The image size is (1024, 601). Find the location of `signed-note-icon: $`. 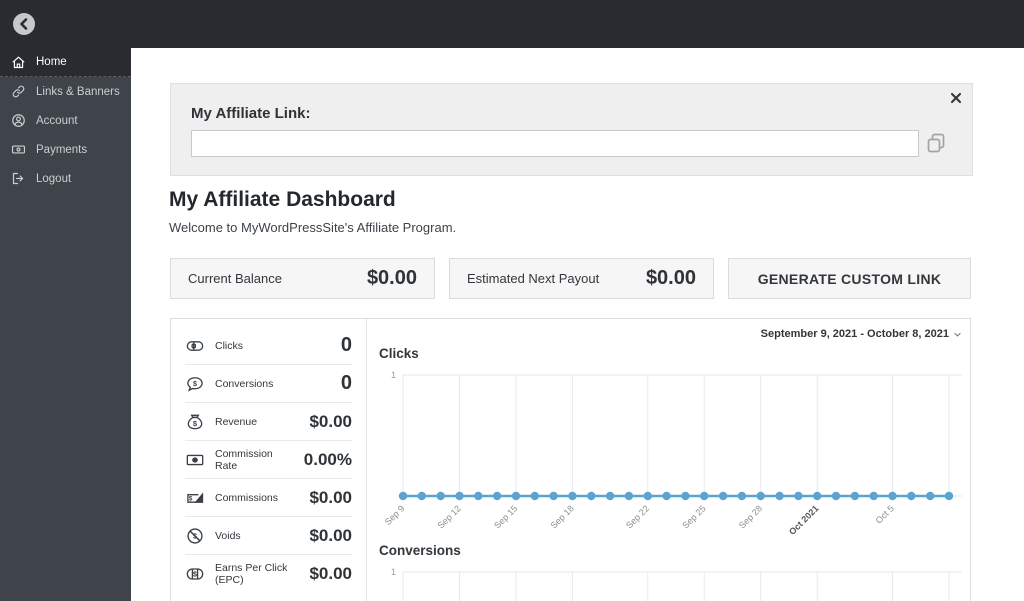

signed-note-icon: $ is located at coordinates (195, 498).